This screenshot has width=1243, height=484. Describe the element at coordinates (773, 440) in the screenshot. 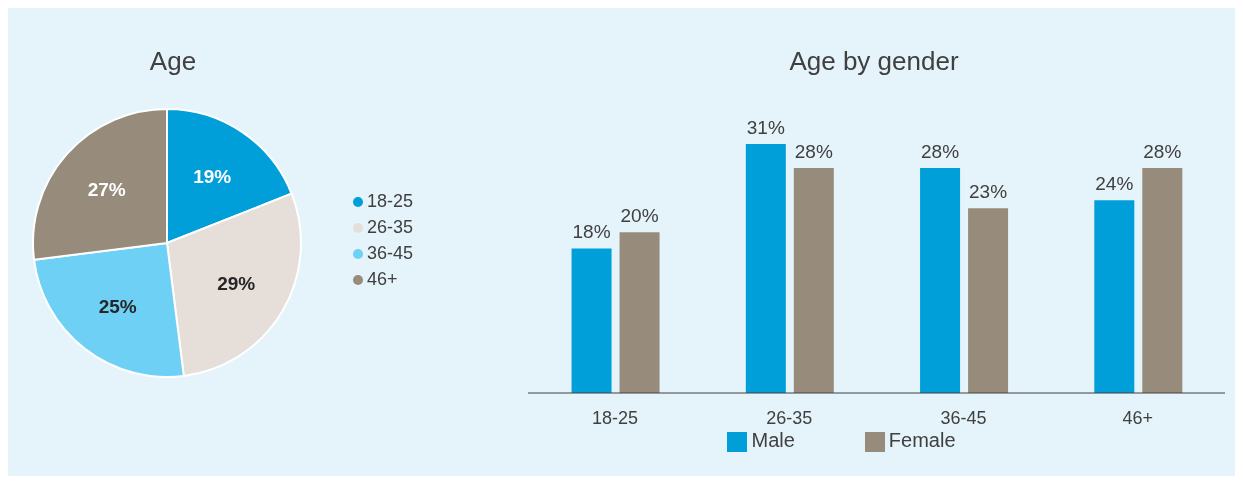

I see `legend-label: Male` at that location.